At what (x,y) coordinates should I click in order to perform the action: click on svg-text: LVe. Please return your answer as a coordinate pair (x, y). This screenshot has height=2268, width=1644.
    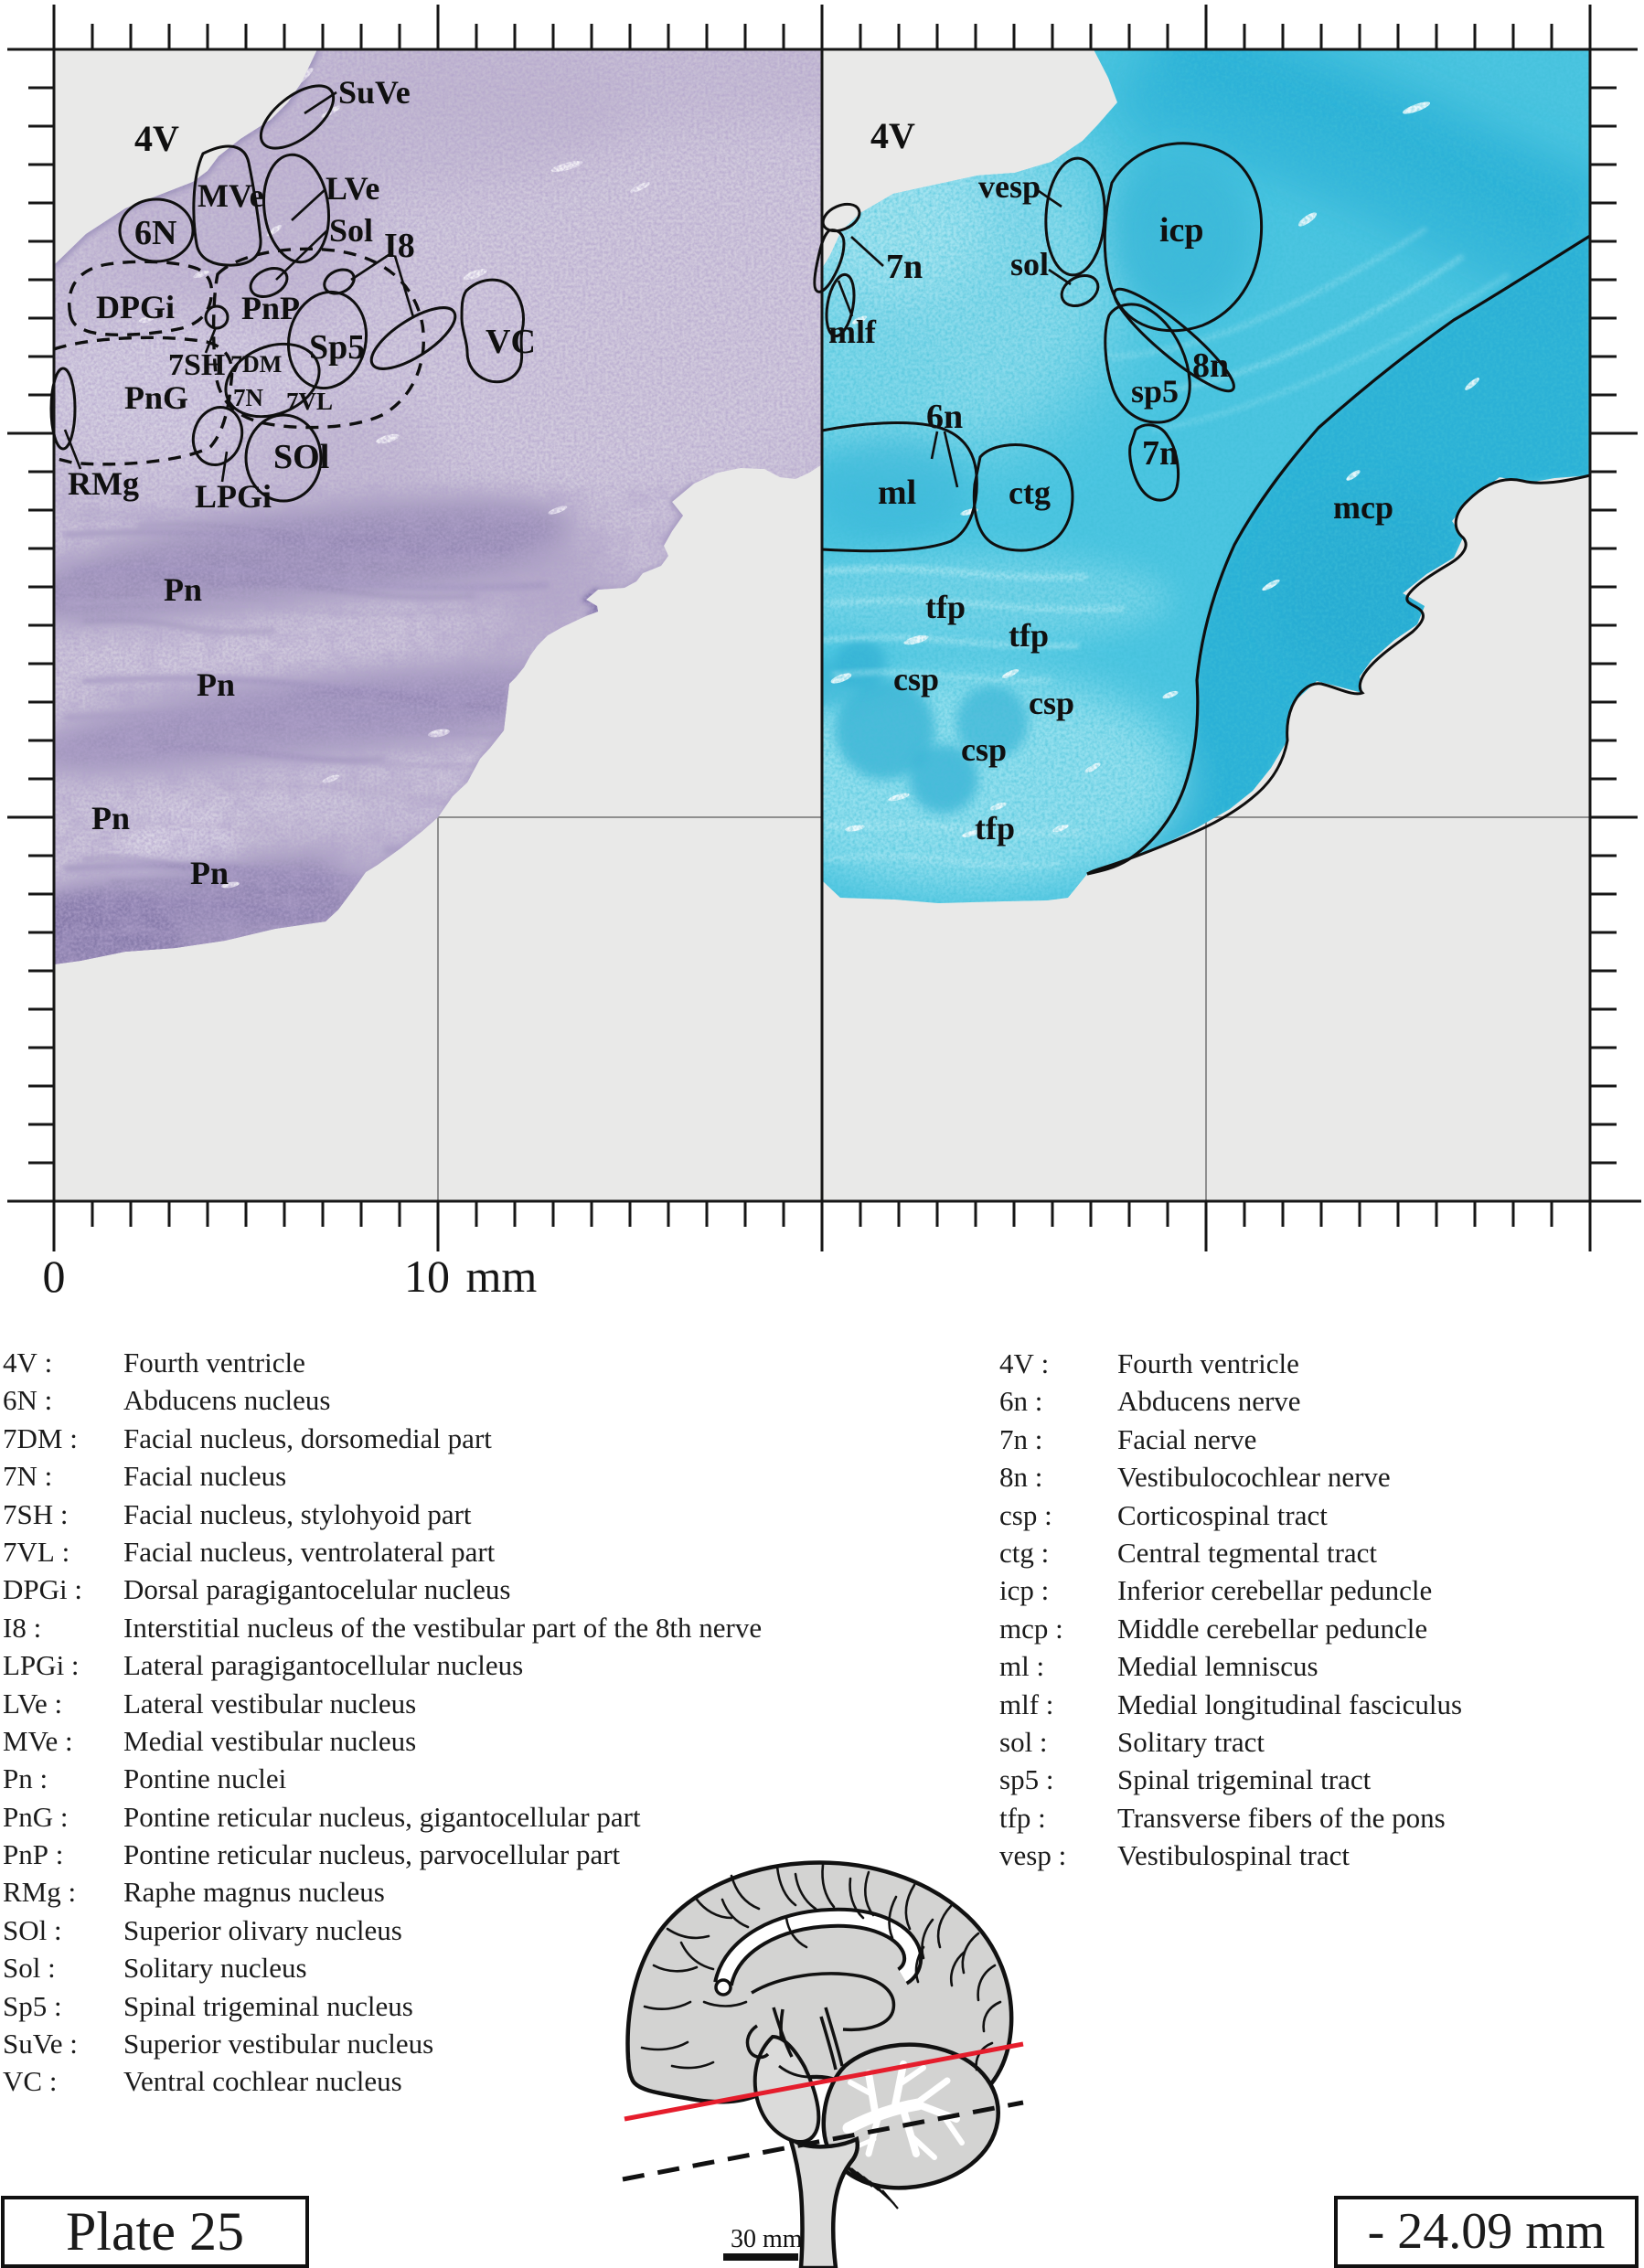
    Looking at the image, I should click on (352, 188).